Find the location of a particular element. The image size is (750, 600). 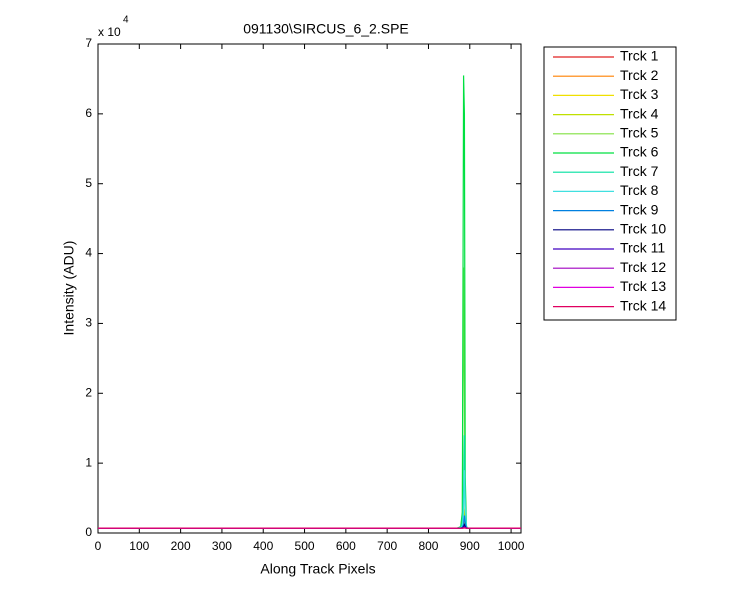

x-tick-label: 400 is located at coordinates (263, 546).